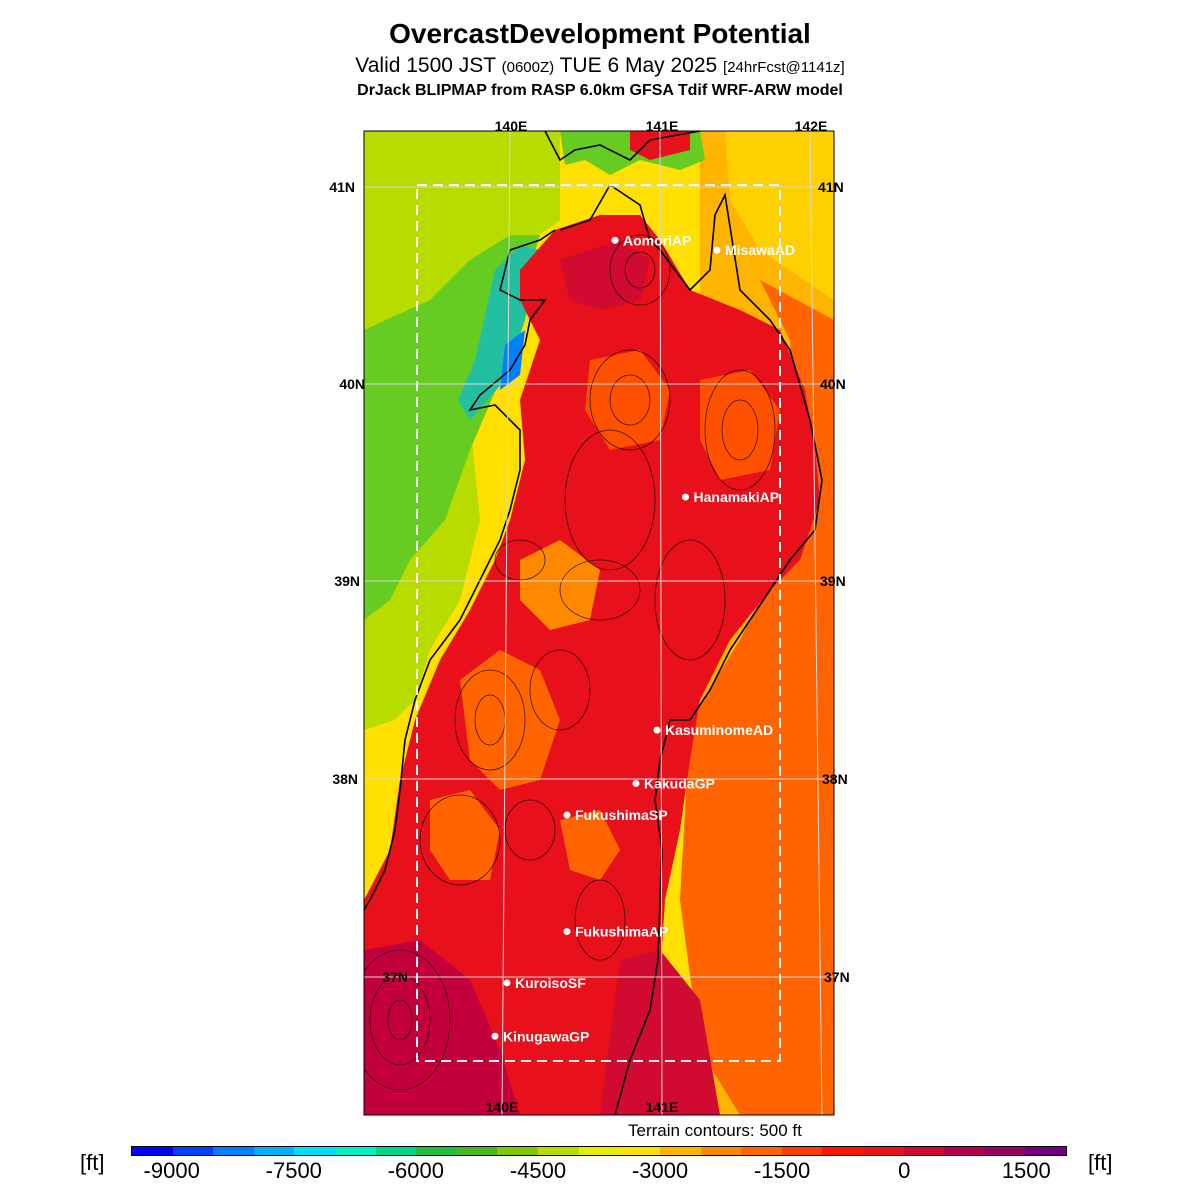 Image resolution: width=1200 pixels, height=1200 pixels. Describe the element at coordinates (395, 977) in the screenshot. I see `lat-label-left: 37N` at that location.